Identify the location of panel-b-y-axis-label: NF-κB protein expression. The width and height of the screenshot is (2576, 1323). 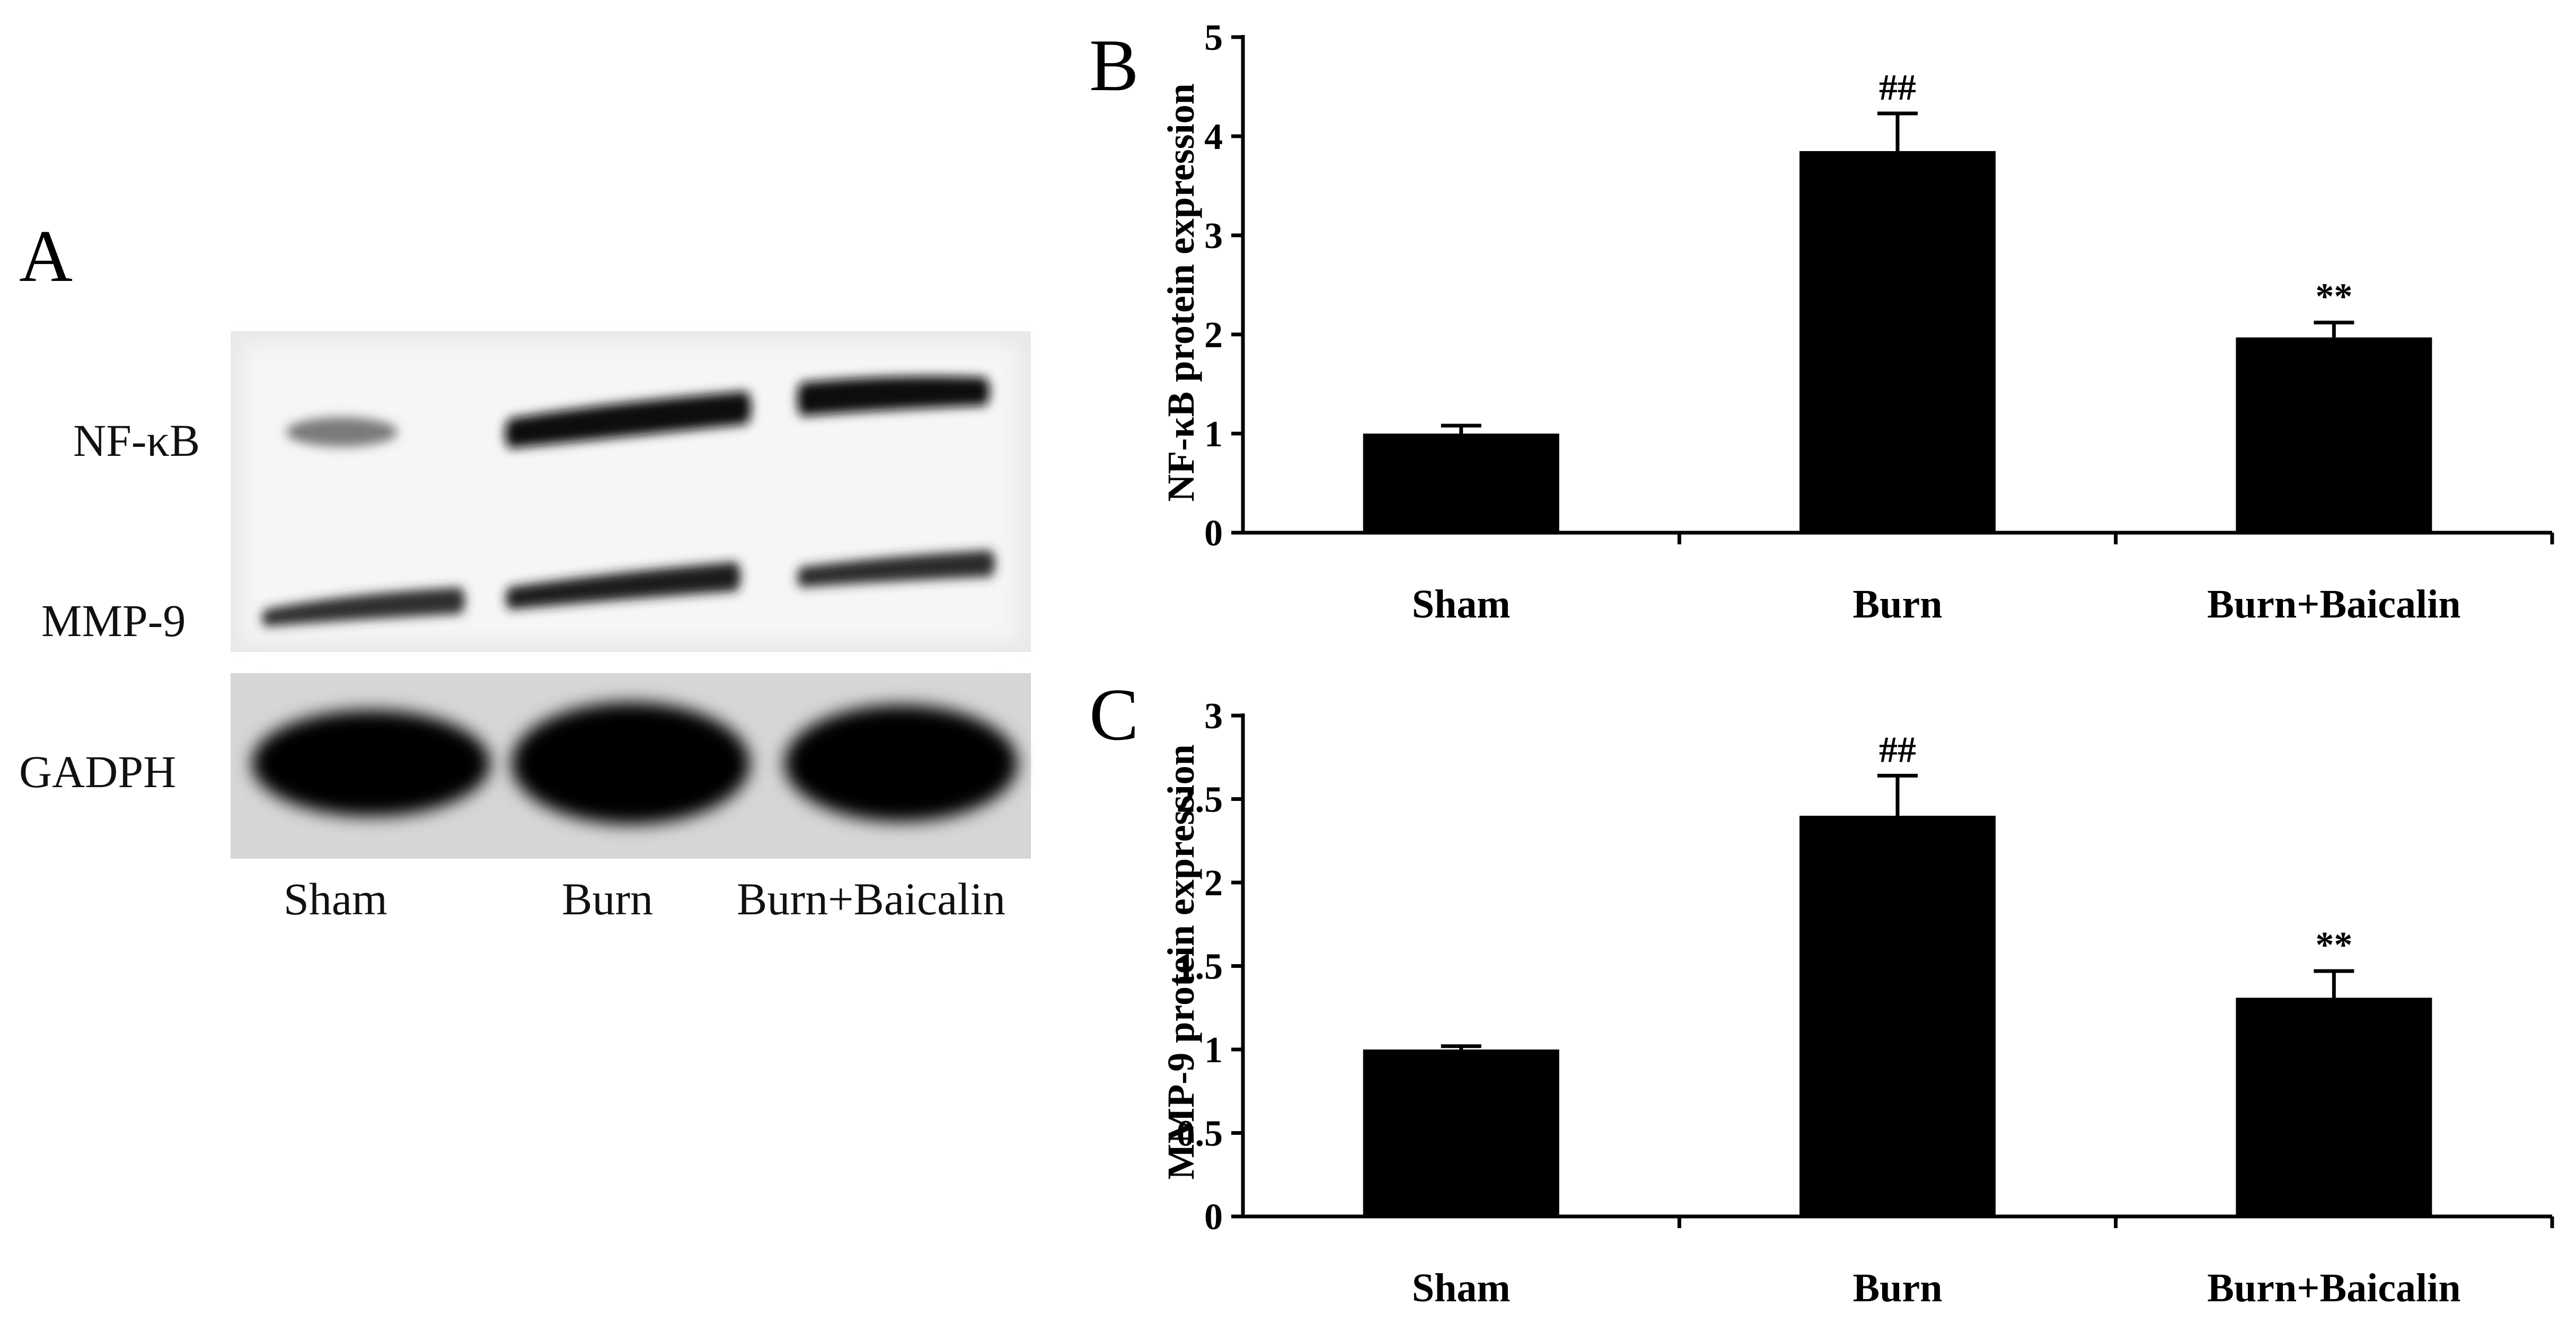
(1181, 292).